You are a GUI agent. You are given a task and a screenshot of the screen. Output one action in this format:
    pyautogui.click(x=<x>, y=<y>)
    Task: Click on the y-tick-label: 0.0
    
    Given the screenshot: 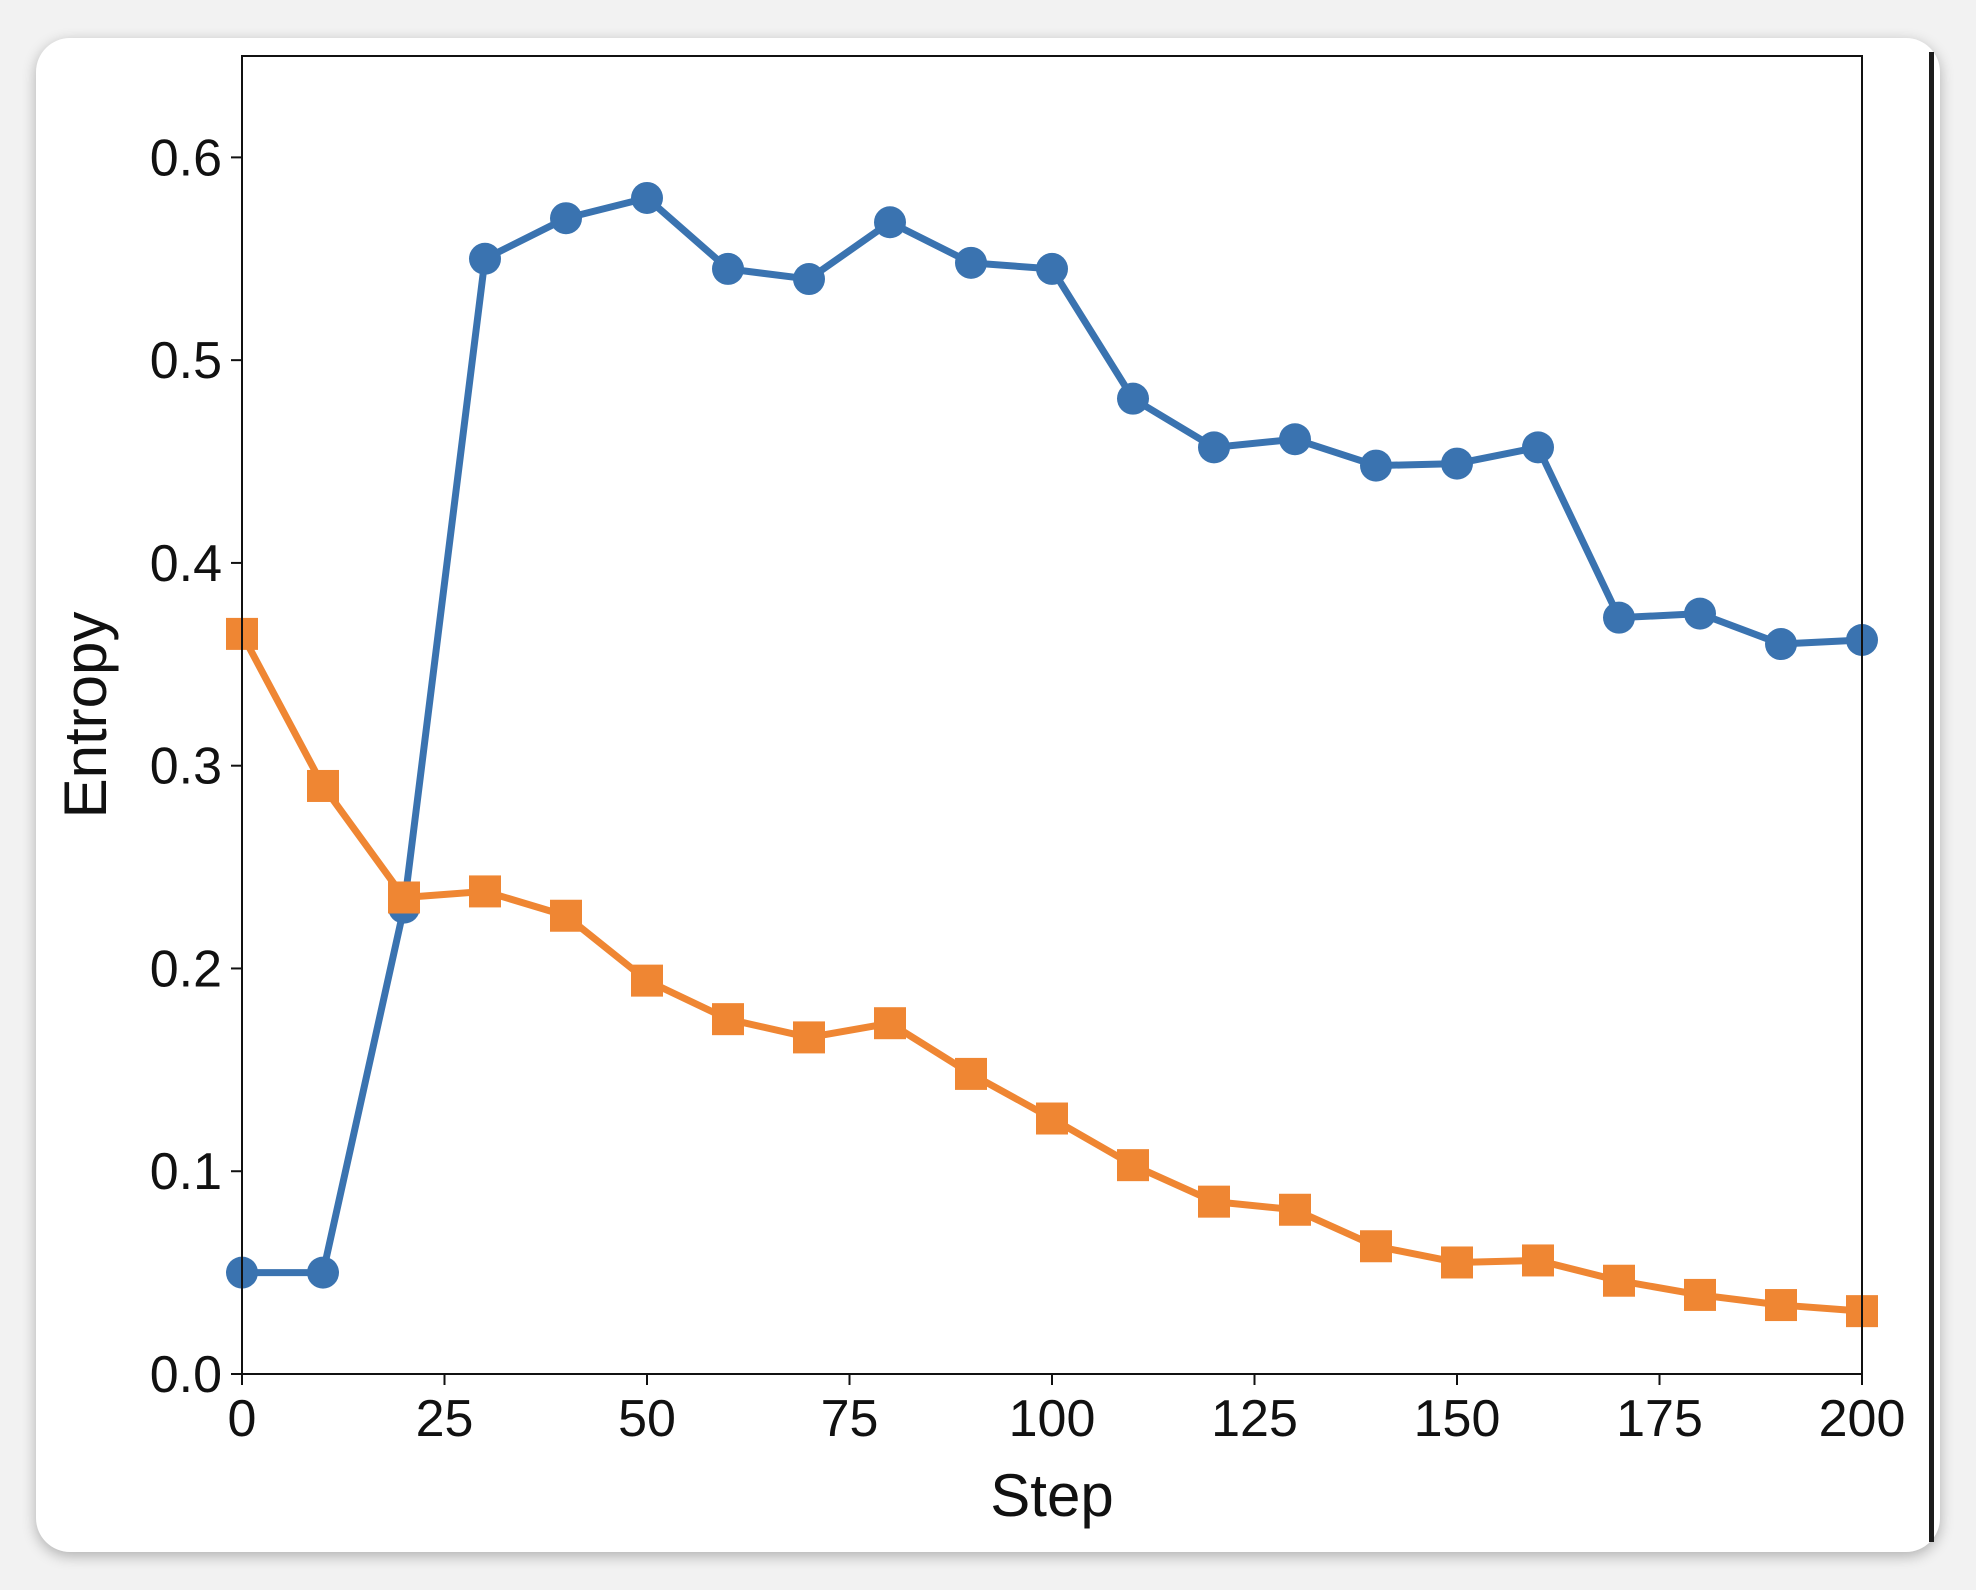 What is the action you would take?
    pyautogui.click(x=186, y=1375)
    